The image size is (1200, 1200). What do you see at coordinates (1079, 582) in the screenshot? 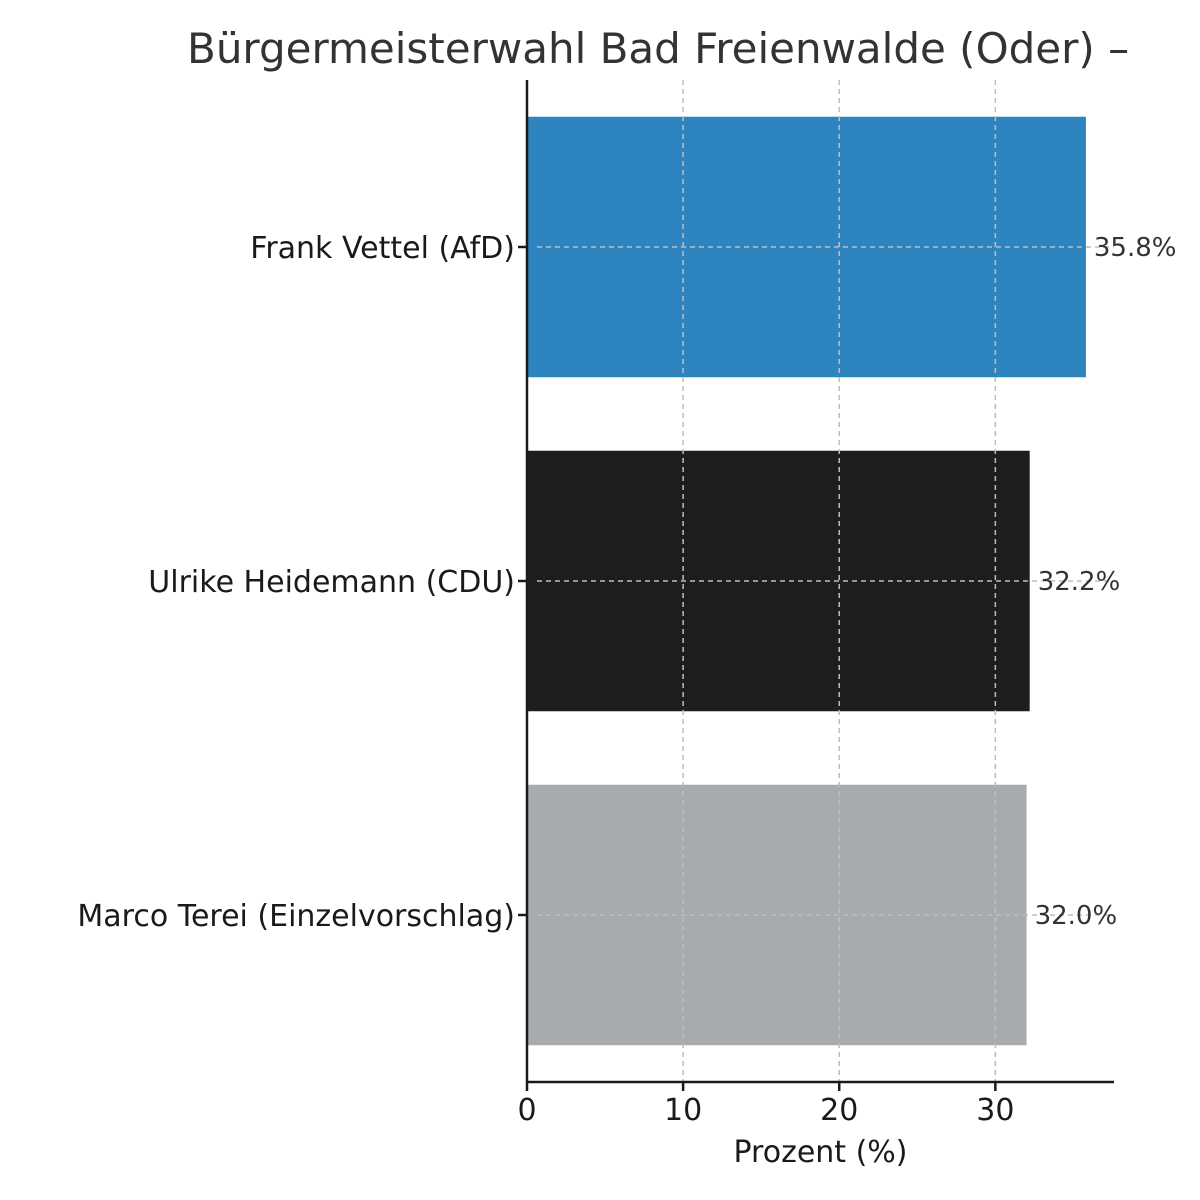
I see `value-label-2: 32.2%` at bounding box center [1079, 582].